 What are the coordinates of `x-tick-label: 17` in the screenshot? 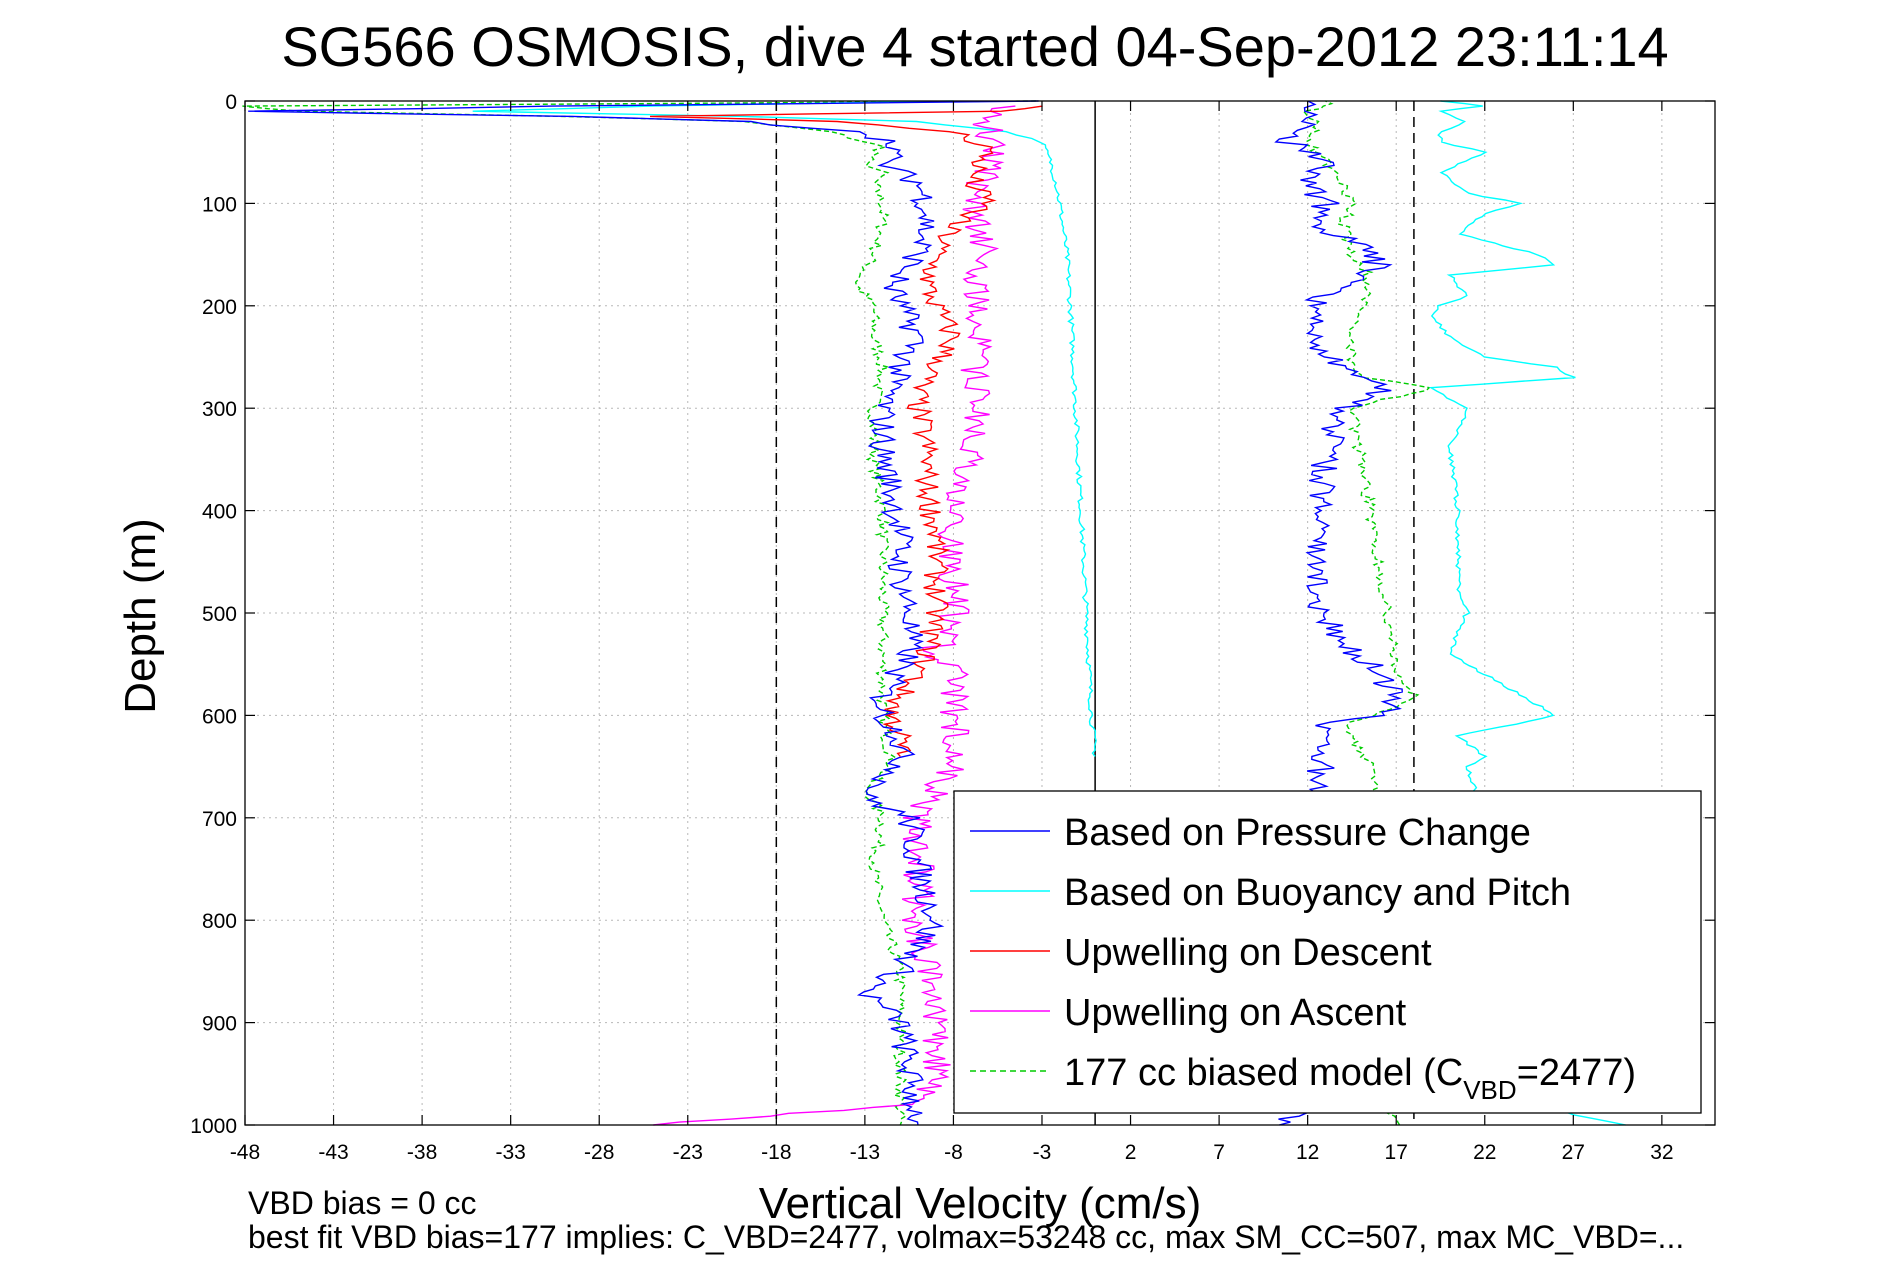 It's located at (1396, 1152).